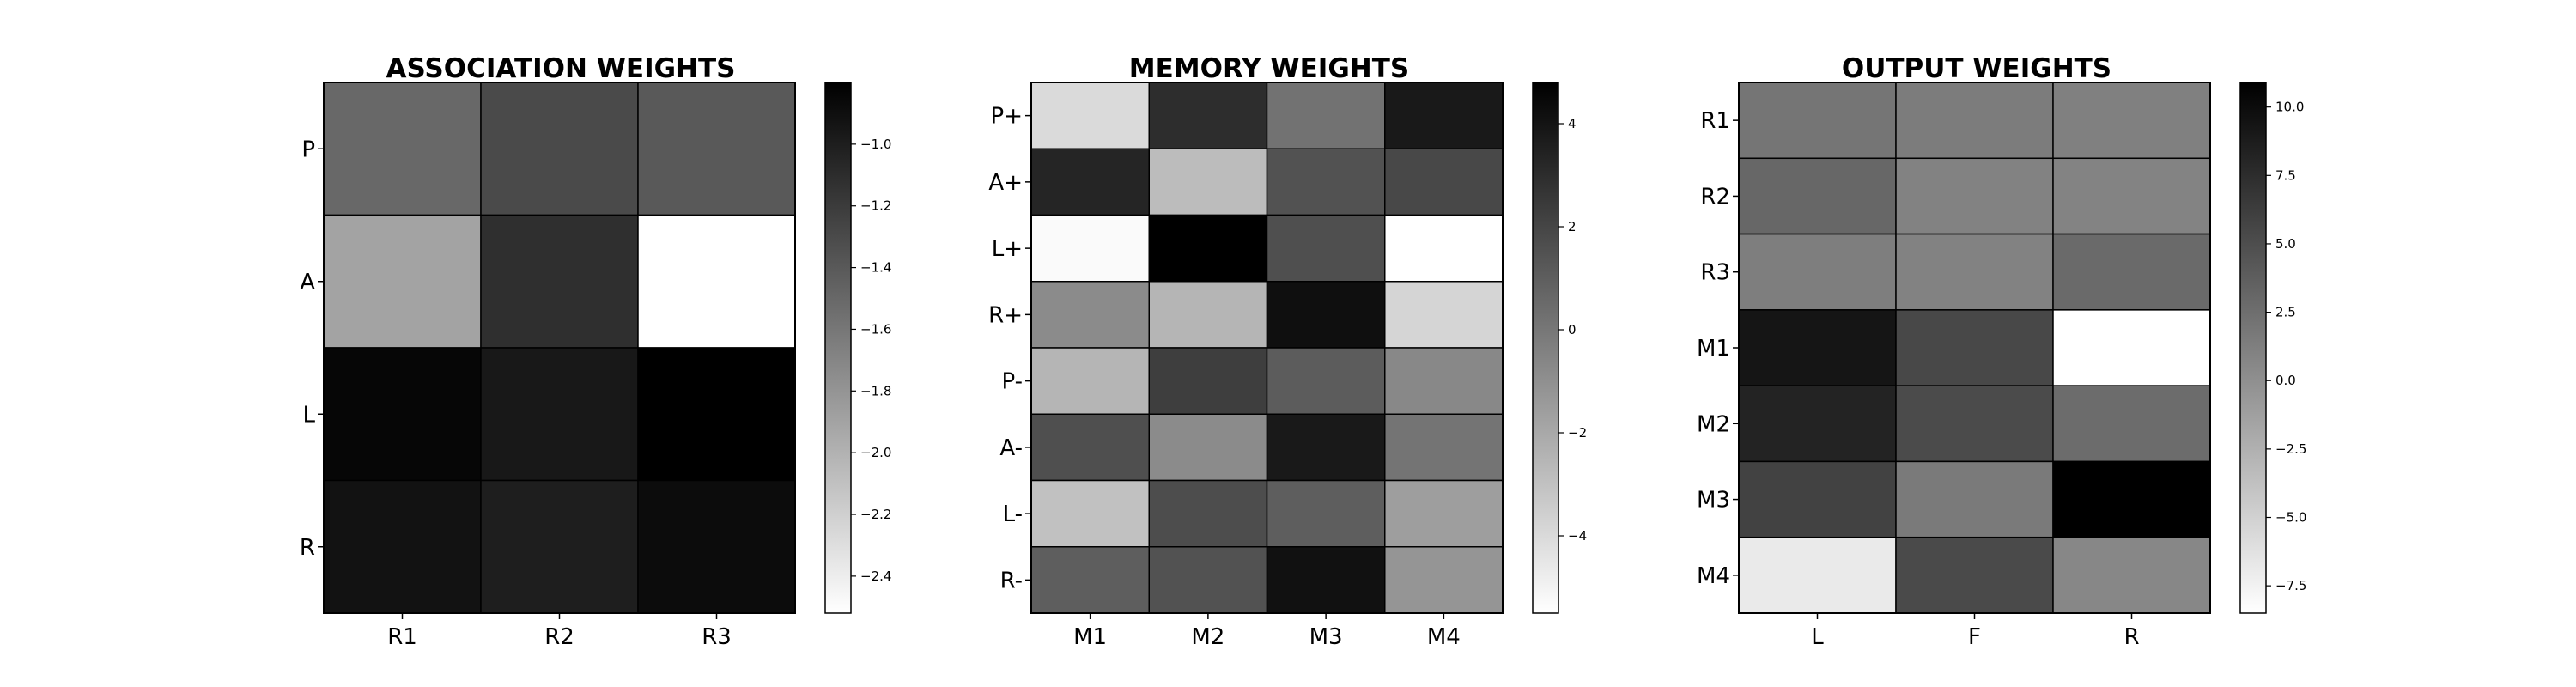  I want to click on x-tick-label: R, so click(2131, 637).